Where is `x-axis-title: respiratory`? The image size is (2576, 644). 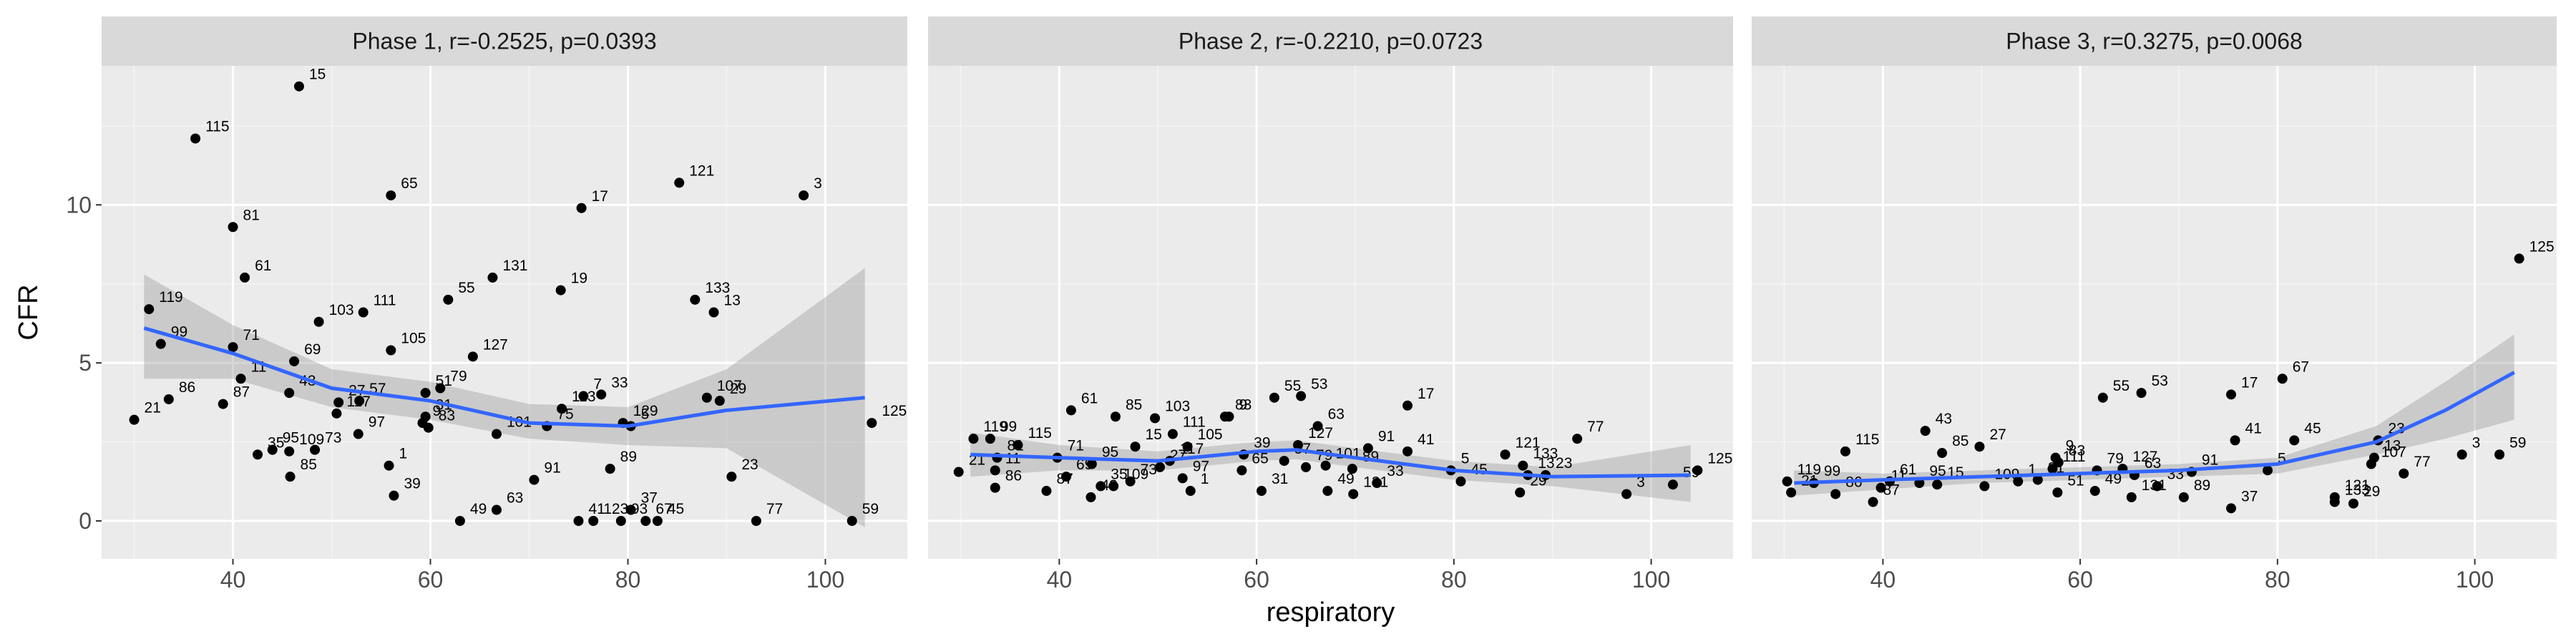
x-axis-title: respiratory is located at coordinates (1331, 612).